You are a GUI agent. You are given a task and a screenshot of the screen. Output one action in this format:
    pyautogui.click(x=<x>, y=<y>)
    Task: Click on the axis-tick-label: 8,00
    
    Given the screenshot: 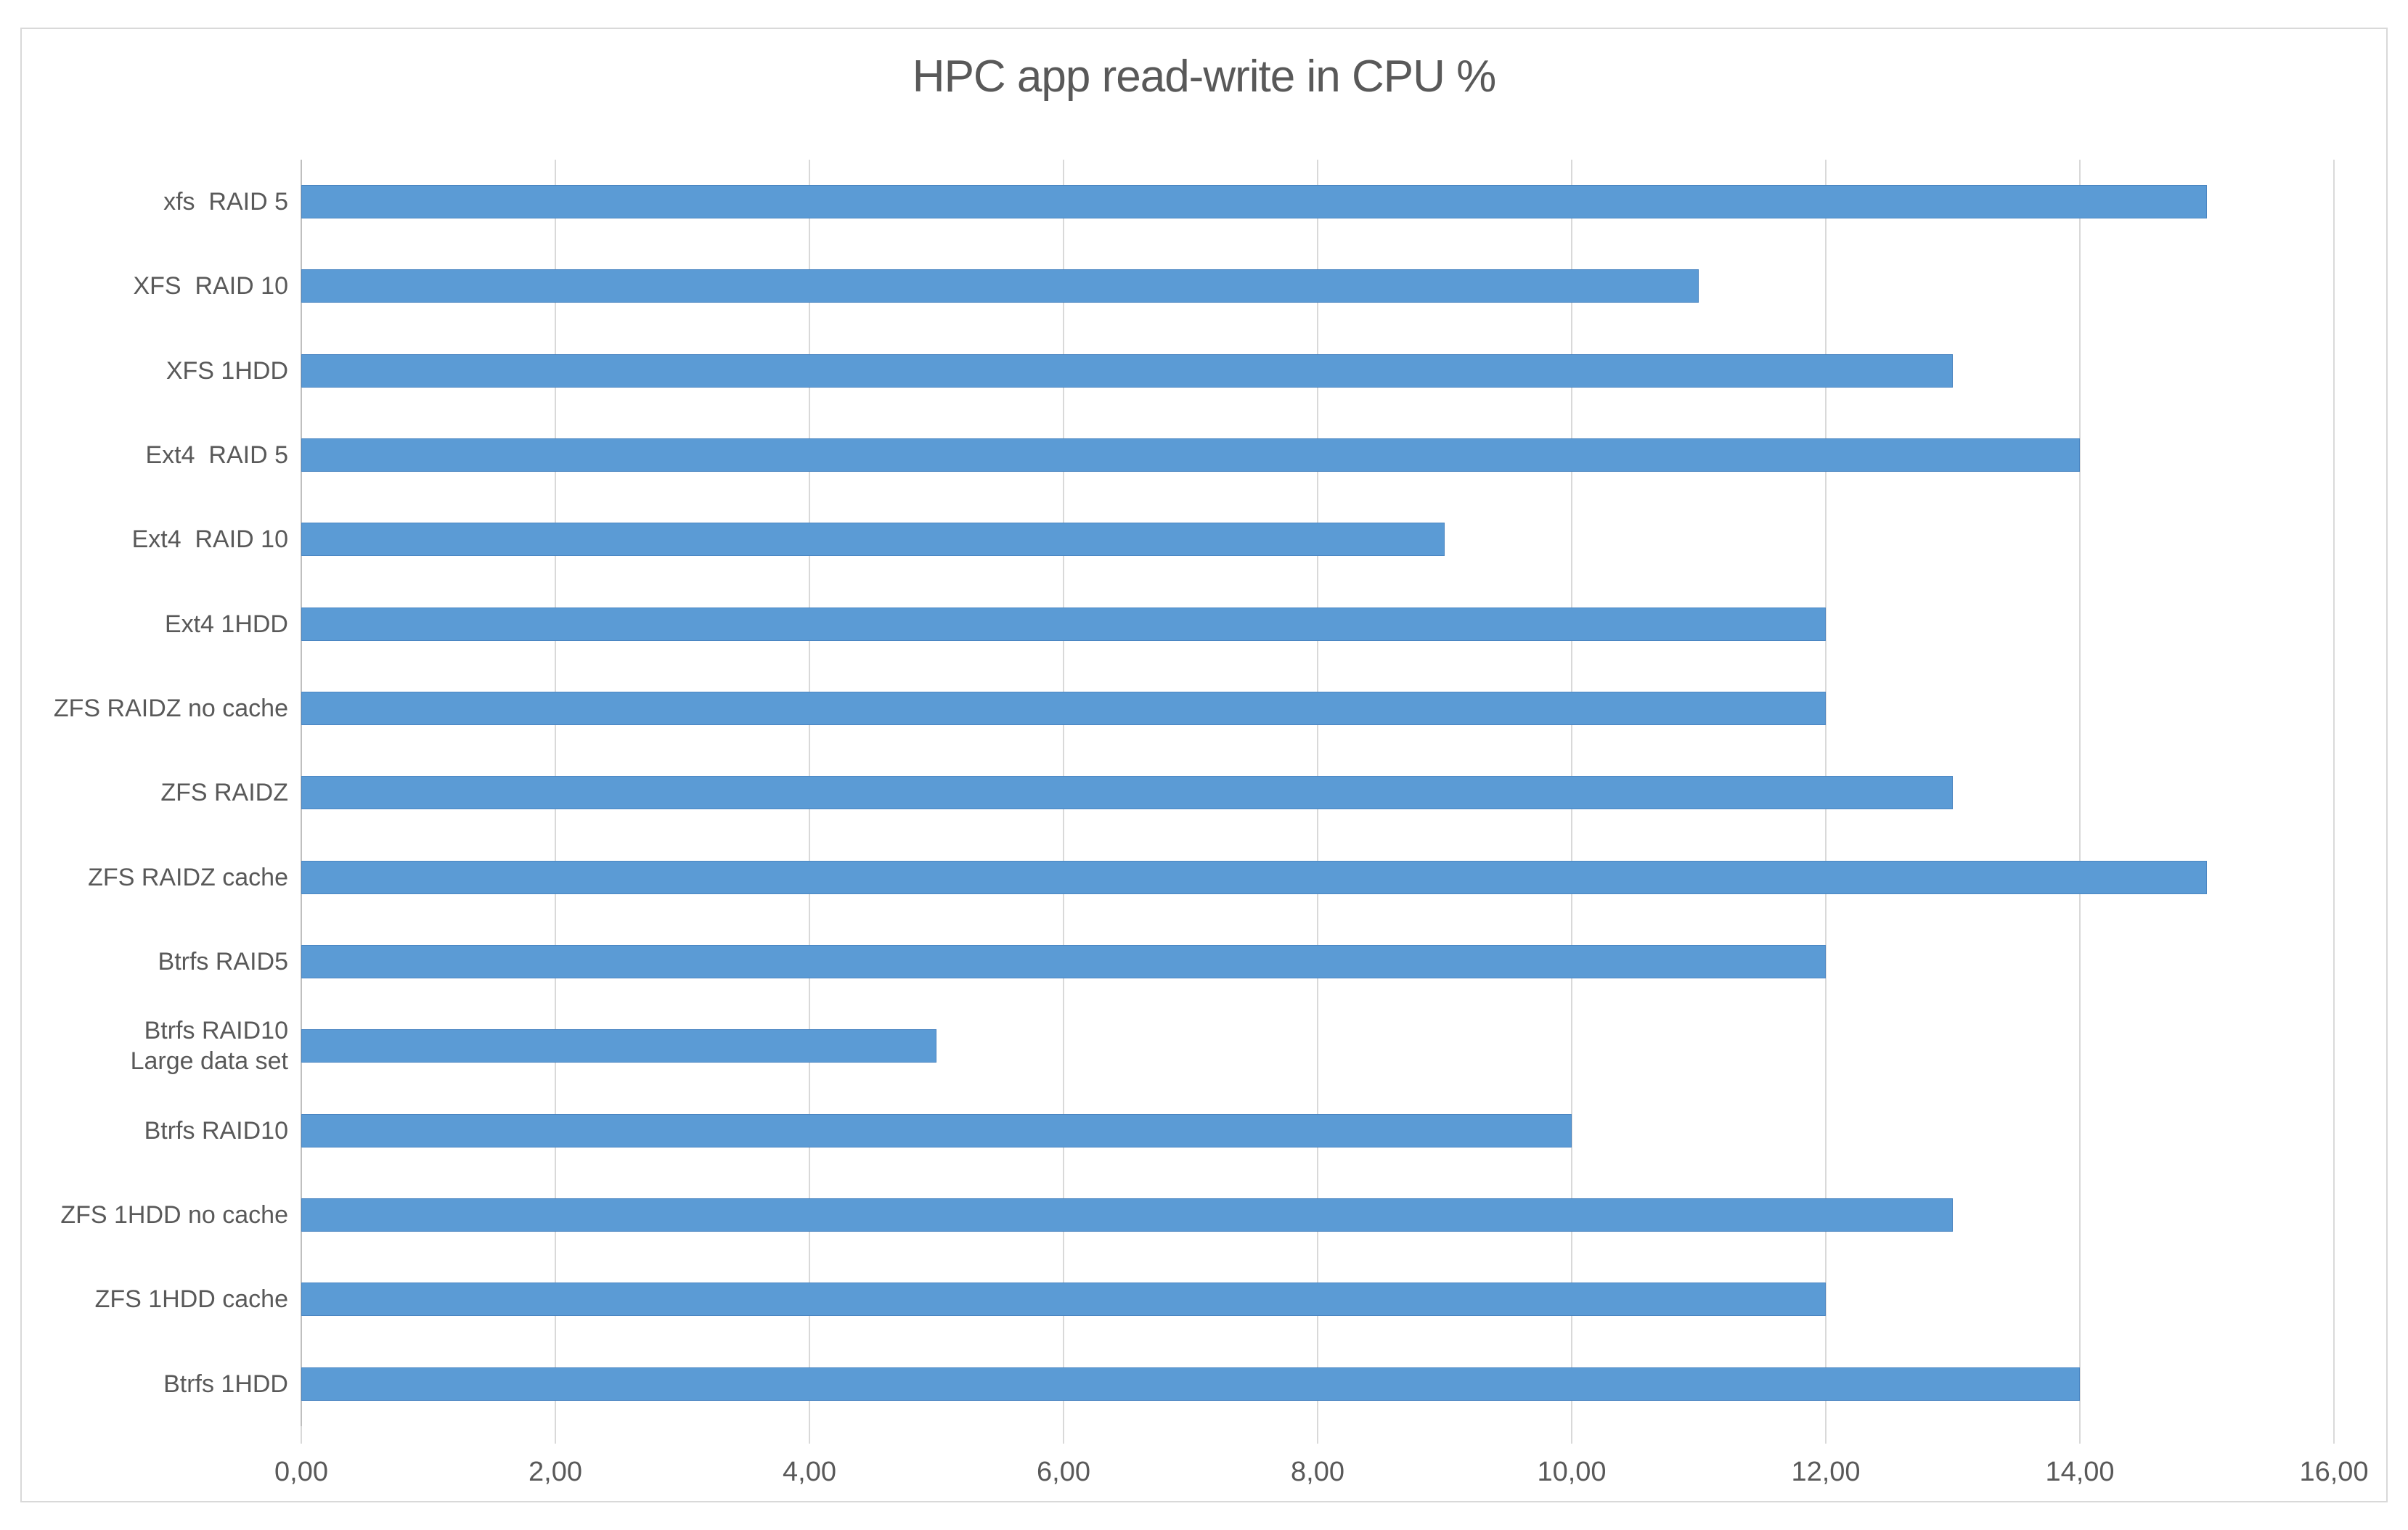 What is the action you would take?
    pyautogui.click(x=1317, y=1472)
    